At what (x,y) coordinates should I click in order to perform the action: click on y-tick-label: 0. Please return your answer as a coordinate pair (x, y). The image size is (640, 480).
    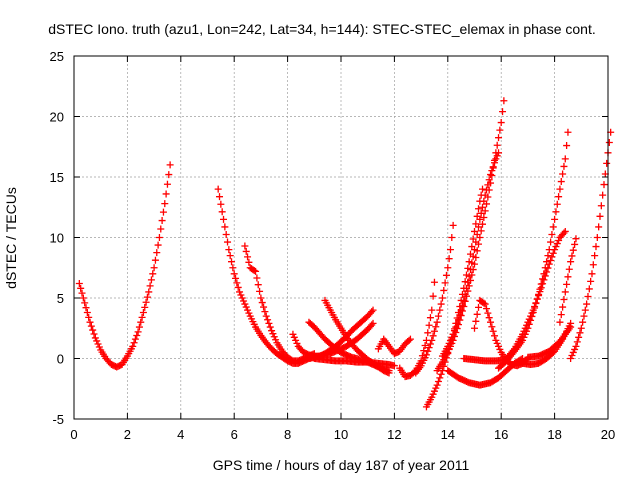
    Looking at the image, I should click on (60, 359).